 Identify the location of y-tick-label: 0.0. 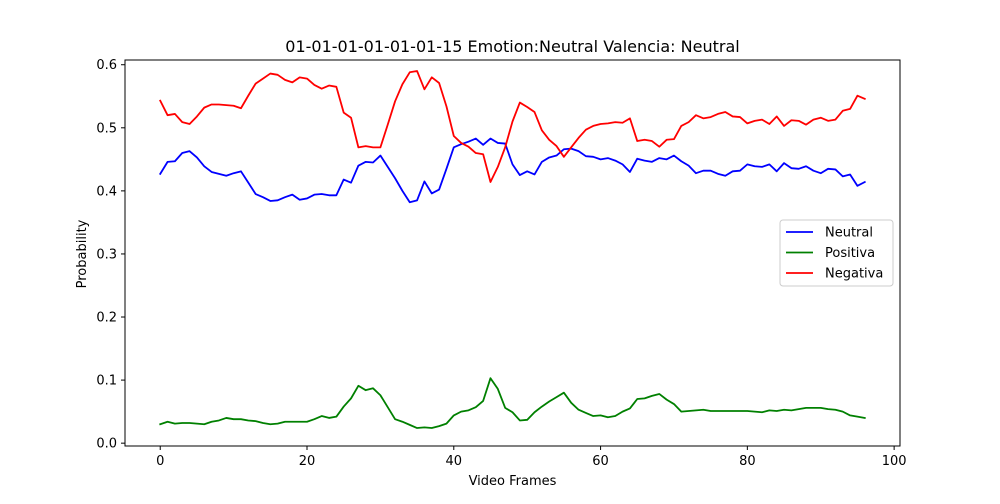
(106, 444).